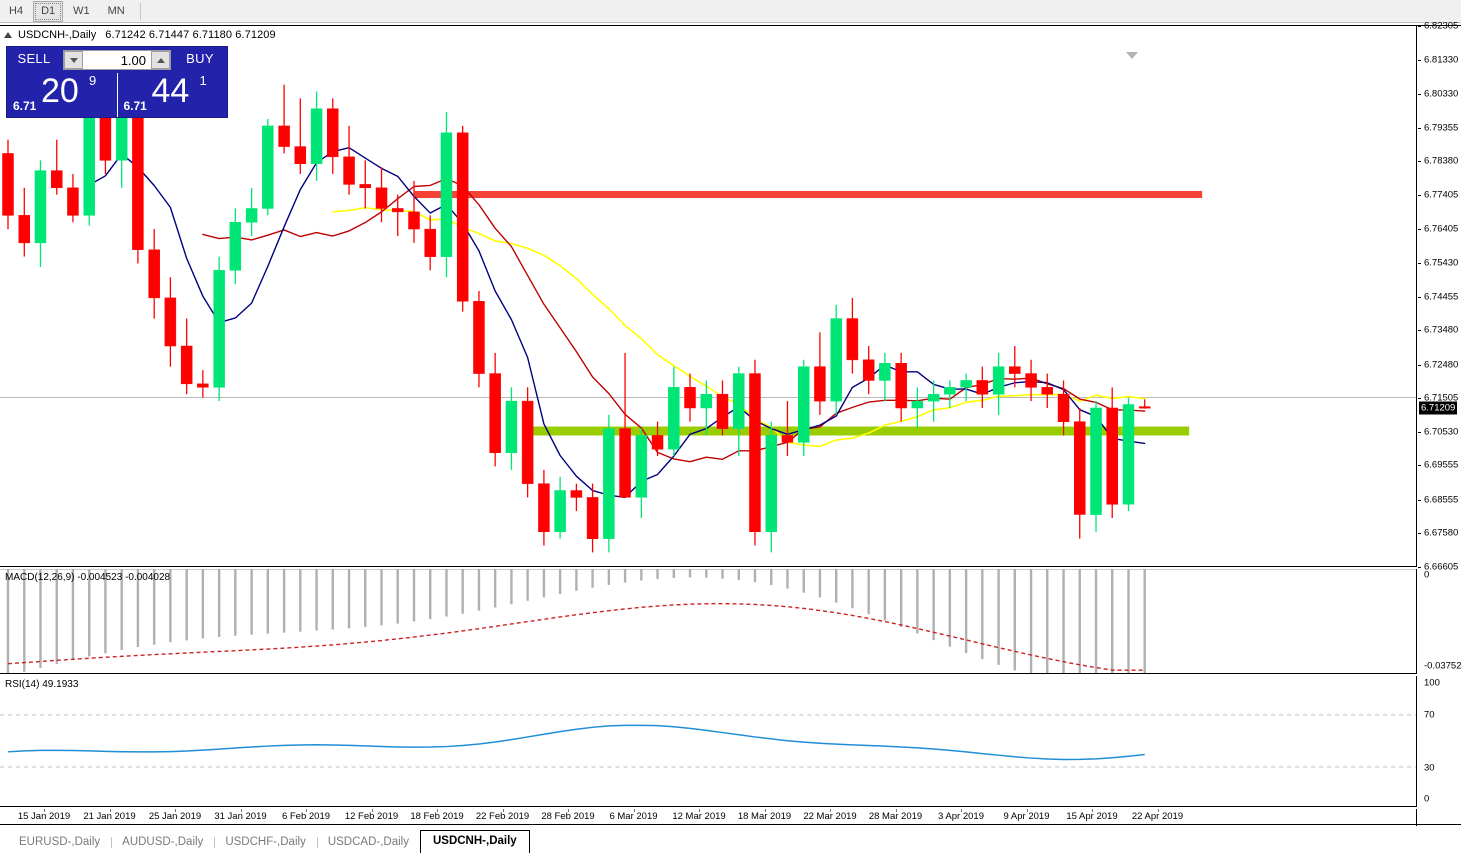 The width and height of the screenshot is (1461, 853). Describe the element at coordinates (1441, 161) in the screenshot. I see `price-scale-label: 6.78380` at that location.